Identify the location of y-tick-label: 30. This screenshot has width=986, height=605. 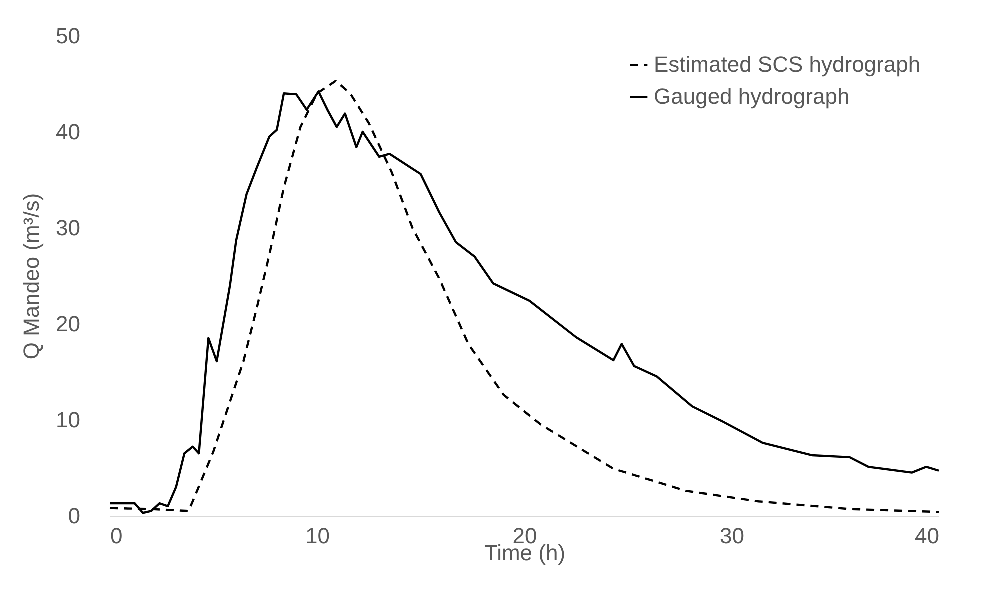
(68, 228).